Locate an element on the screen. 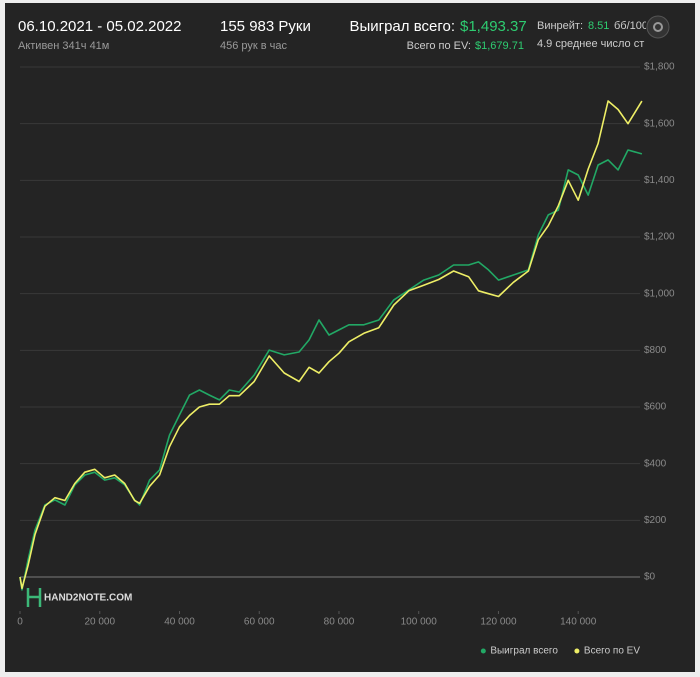  x-tick-label: 140 000 is located at coordinates (578, 622).